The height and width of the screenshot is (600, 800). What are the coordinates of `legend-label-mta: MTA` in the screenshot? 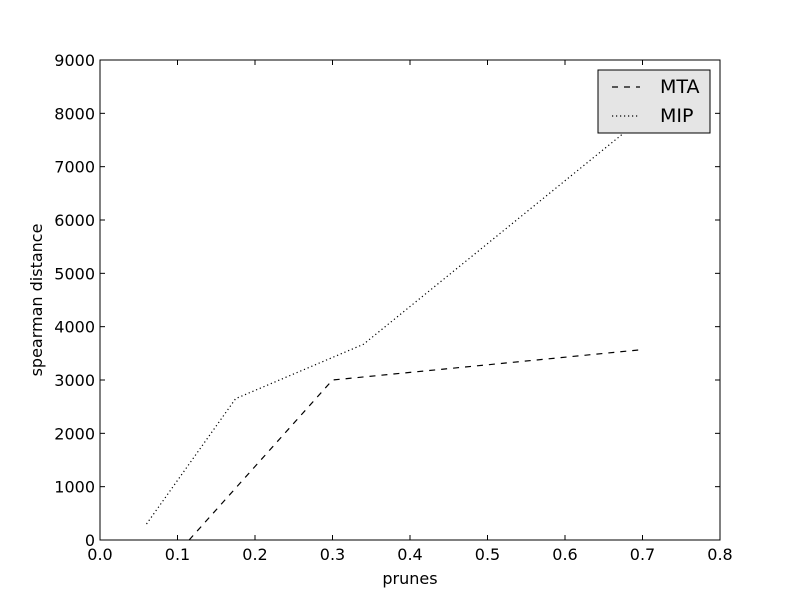 It's located at (680, 87).